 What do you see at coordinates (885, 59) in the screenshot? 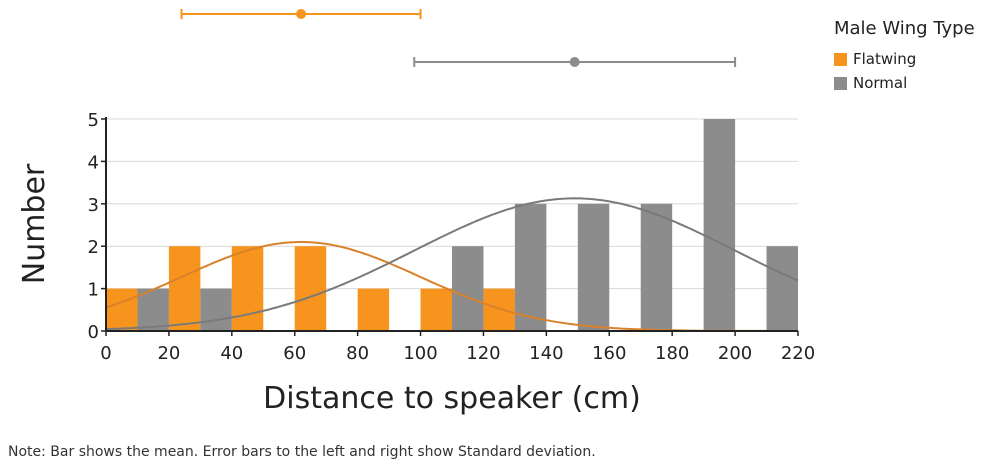
I see `legend-label-flatwing: Flatwing` at bounding box center [885, 59].